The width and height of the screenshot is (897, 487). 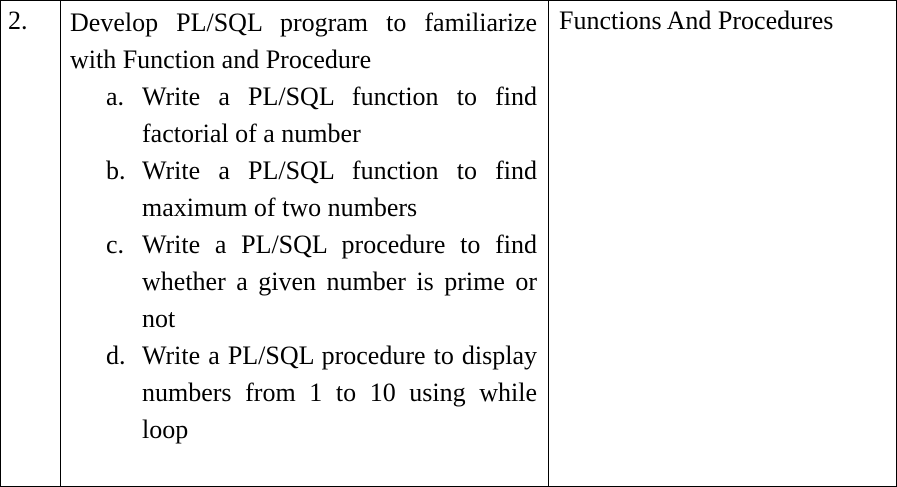 What do you see at coordinates (696, 20) in the screenshot?
I see `topic-cell: Functions And Procedures` at bounding box center [696, 20].